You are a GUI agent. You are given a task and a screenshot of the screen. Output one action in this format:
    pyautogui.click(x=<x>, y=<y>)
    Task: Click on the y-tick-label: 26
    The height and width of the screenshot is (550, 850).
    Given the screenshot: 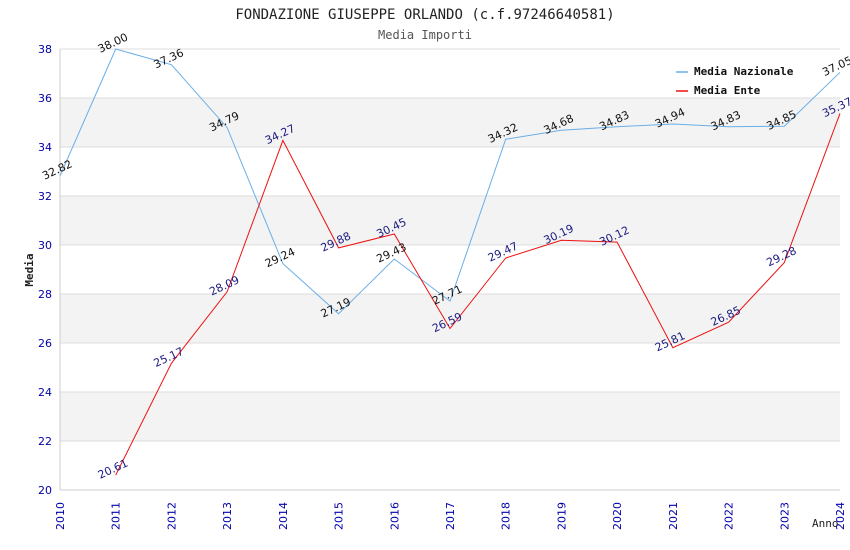 What is the action you would take?
    pyautogui.click(x=45, y=343)
    